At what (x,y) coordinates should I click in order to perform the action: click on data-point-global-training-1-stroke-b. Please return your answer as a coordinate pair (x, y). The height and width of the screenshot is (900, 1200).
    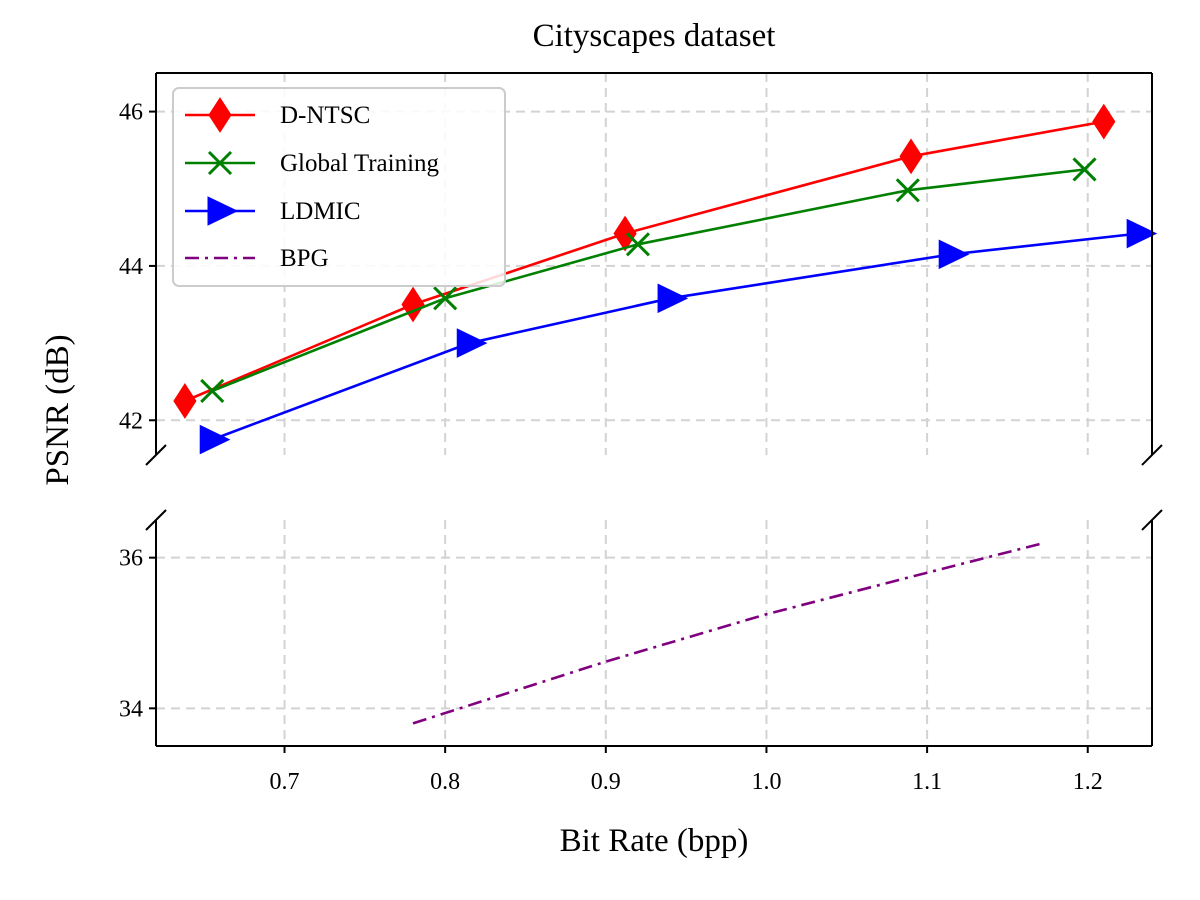
    Looking at the image, I should click on (445, 298).